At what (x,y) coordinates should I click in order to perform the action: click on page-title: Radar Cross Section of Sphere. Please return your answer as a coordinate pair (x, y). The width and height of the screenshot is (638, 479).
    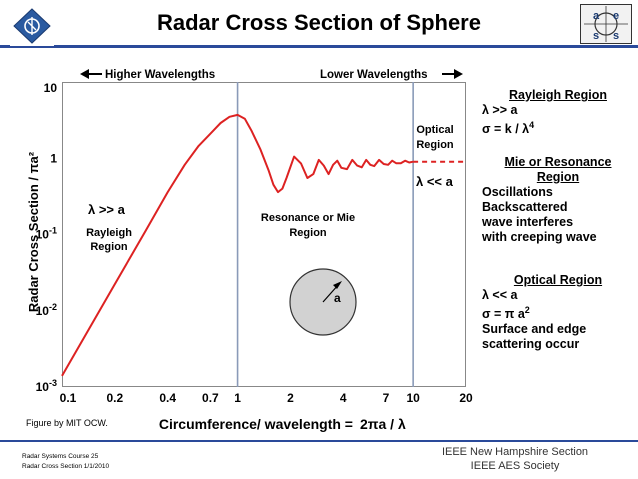
    Looking at the image, I should click on (319, 22).